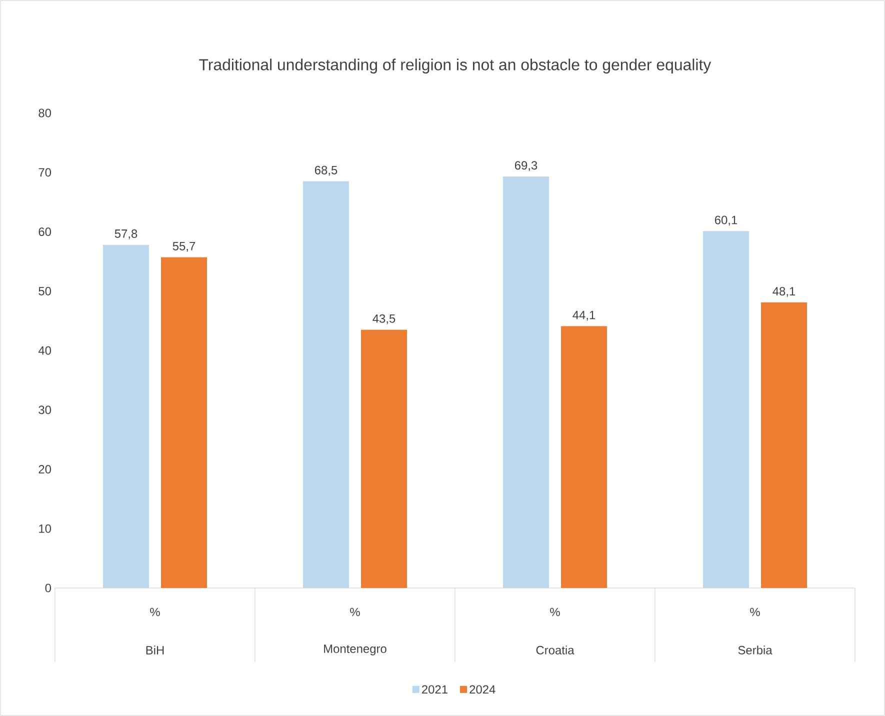 Image resolution: width=885 pixels, height=716 pixels. I want to click on y-tick-label: 80, so click(45, 113).